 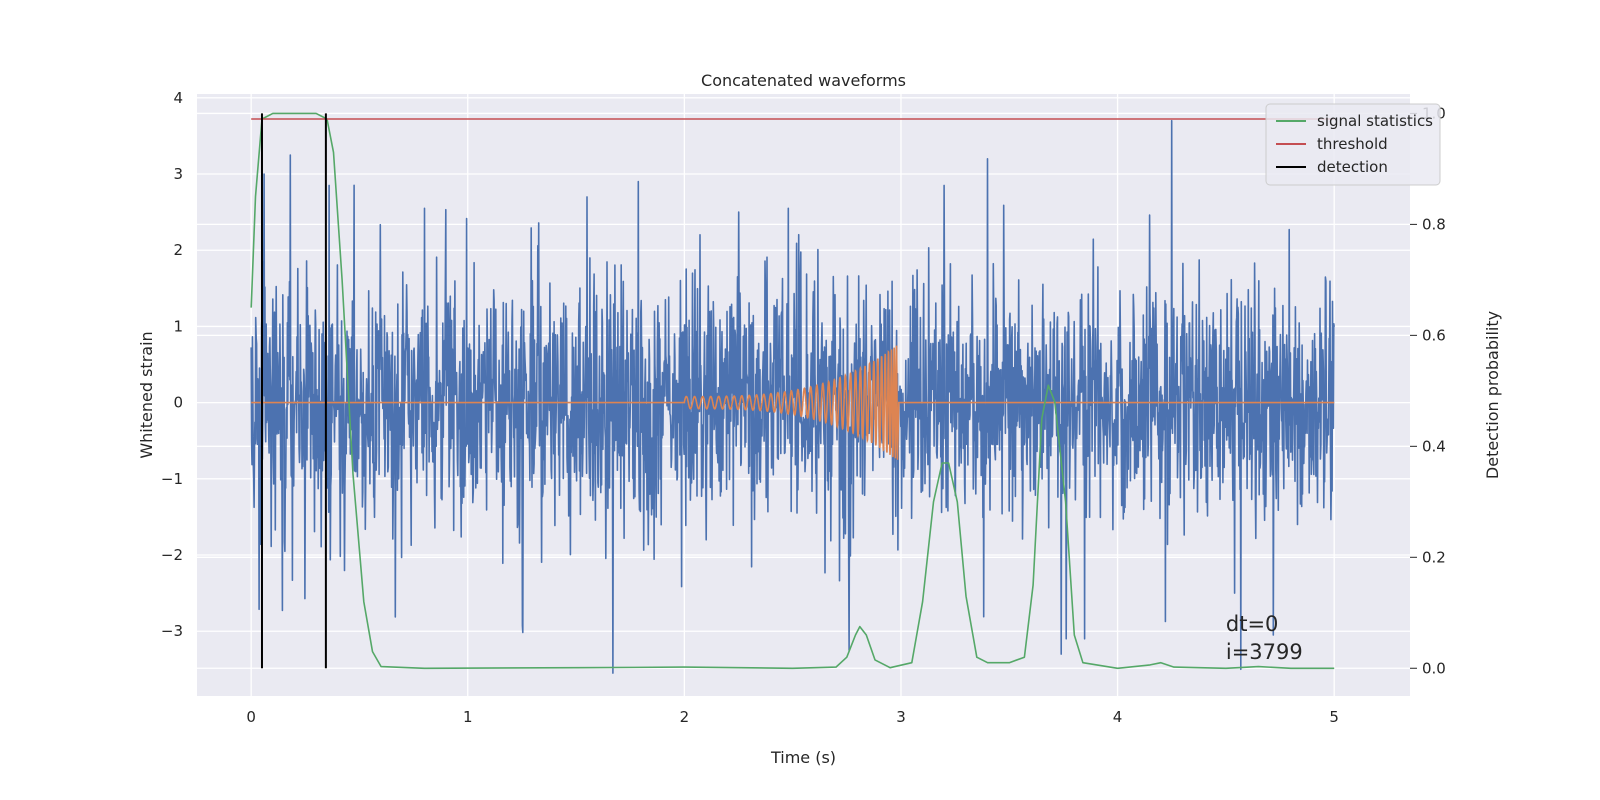 What do you see at coordinates (803, 757) in the screenshot?
I see `x-axis-label: Time (s)` at bounding box center [803, 757].